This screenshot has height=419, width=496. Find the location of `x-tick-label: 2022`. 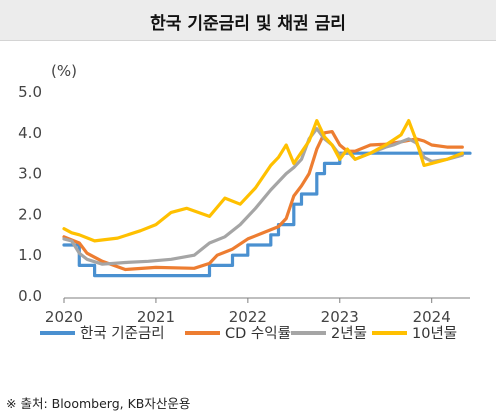

x-tick-label: 2022 is located at coordinates (248, 317).